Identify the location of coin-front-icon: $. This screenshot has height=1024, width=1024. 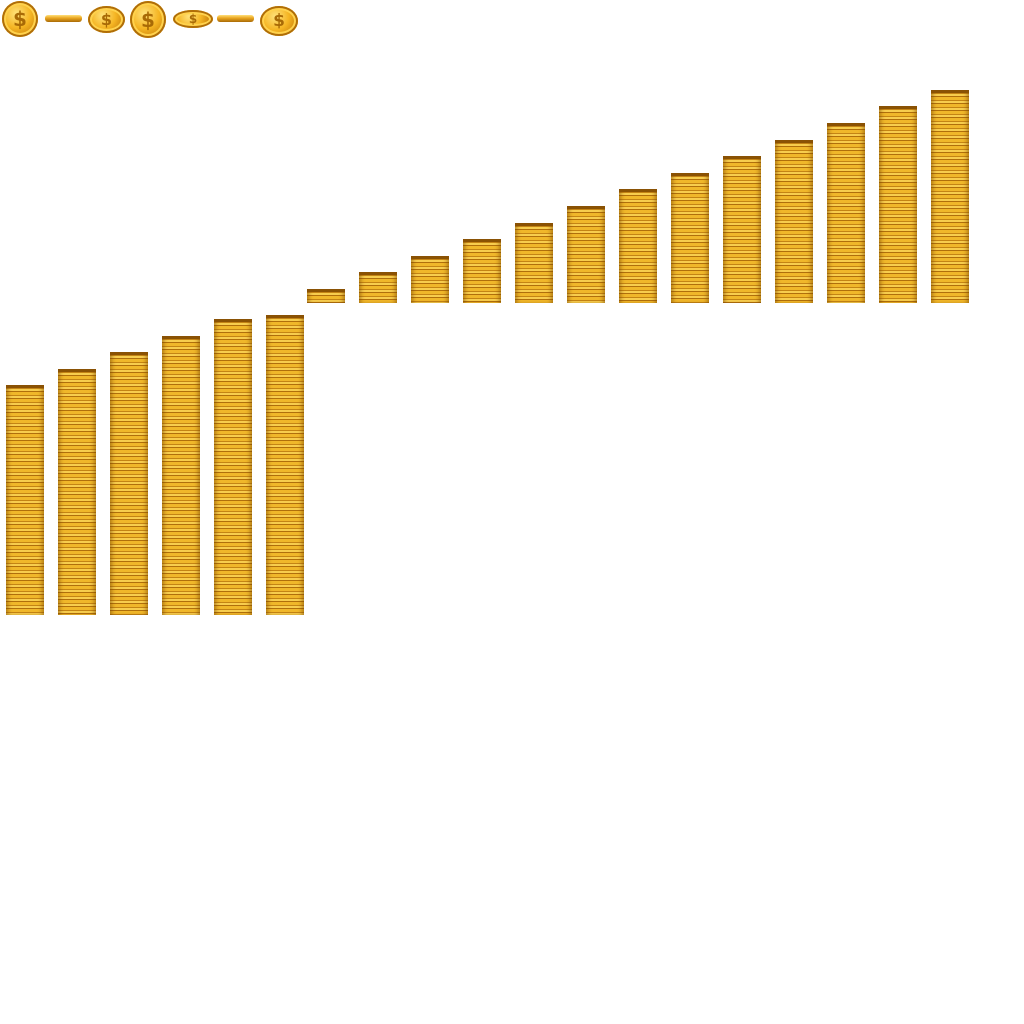
(20, 19).